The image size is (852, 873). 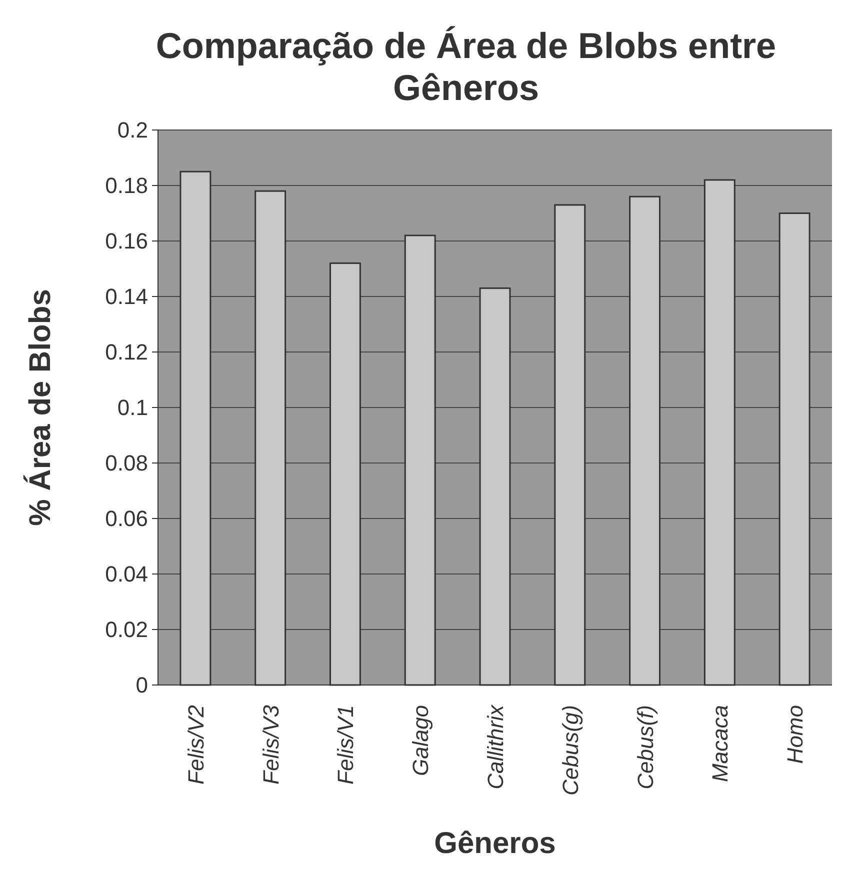 I want to click on y-tick-label: 0.16, so click(x=126, y=241).